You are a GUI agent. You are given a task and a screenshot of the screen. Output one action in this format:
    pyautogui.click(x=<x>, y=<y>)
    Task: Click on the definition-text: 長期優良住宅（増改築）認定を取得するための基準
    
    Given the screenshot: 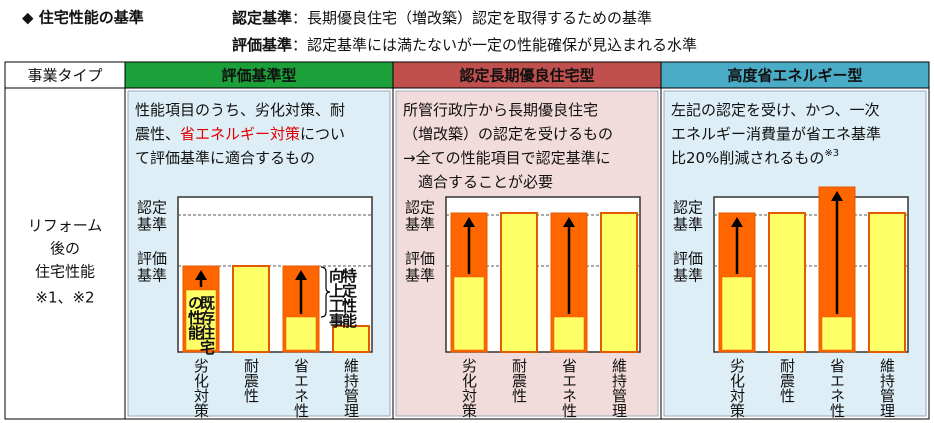 What is the action you would take?
    pyautogui.click(x=479, y=18)
    